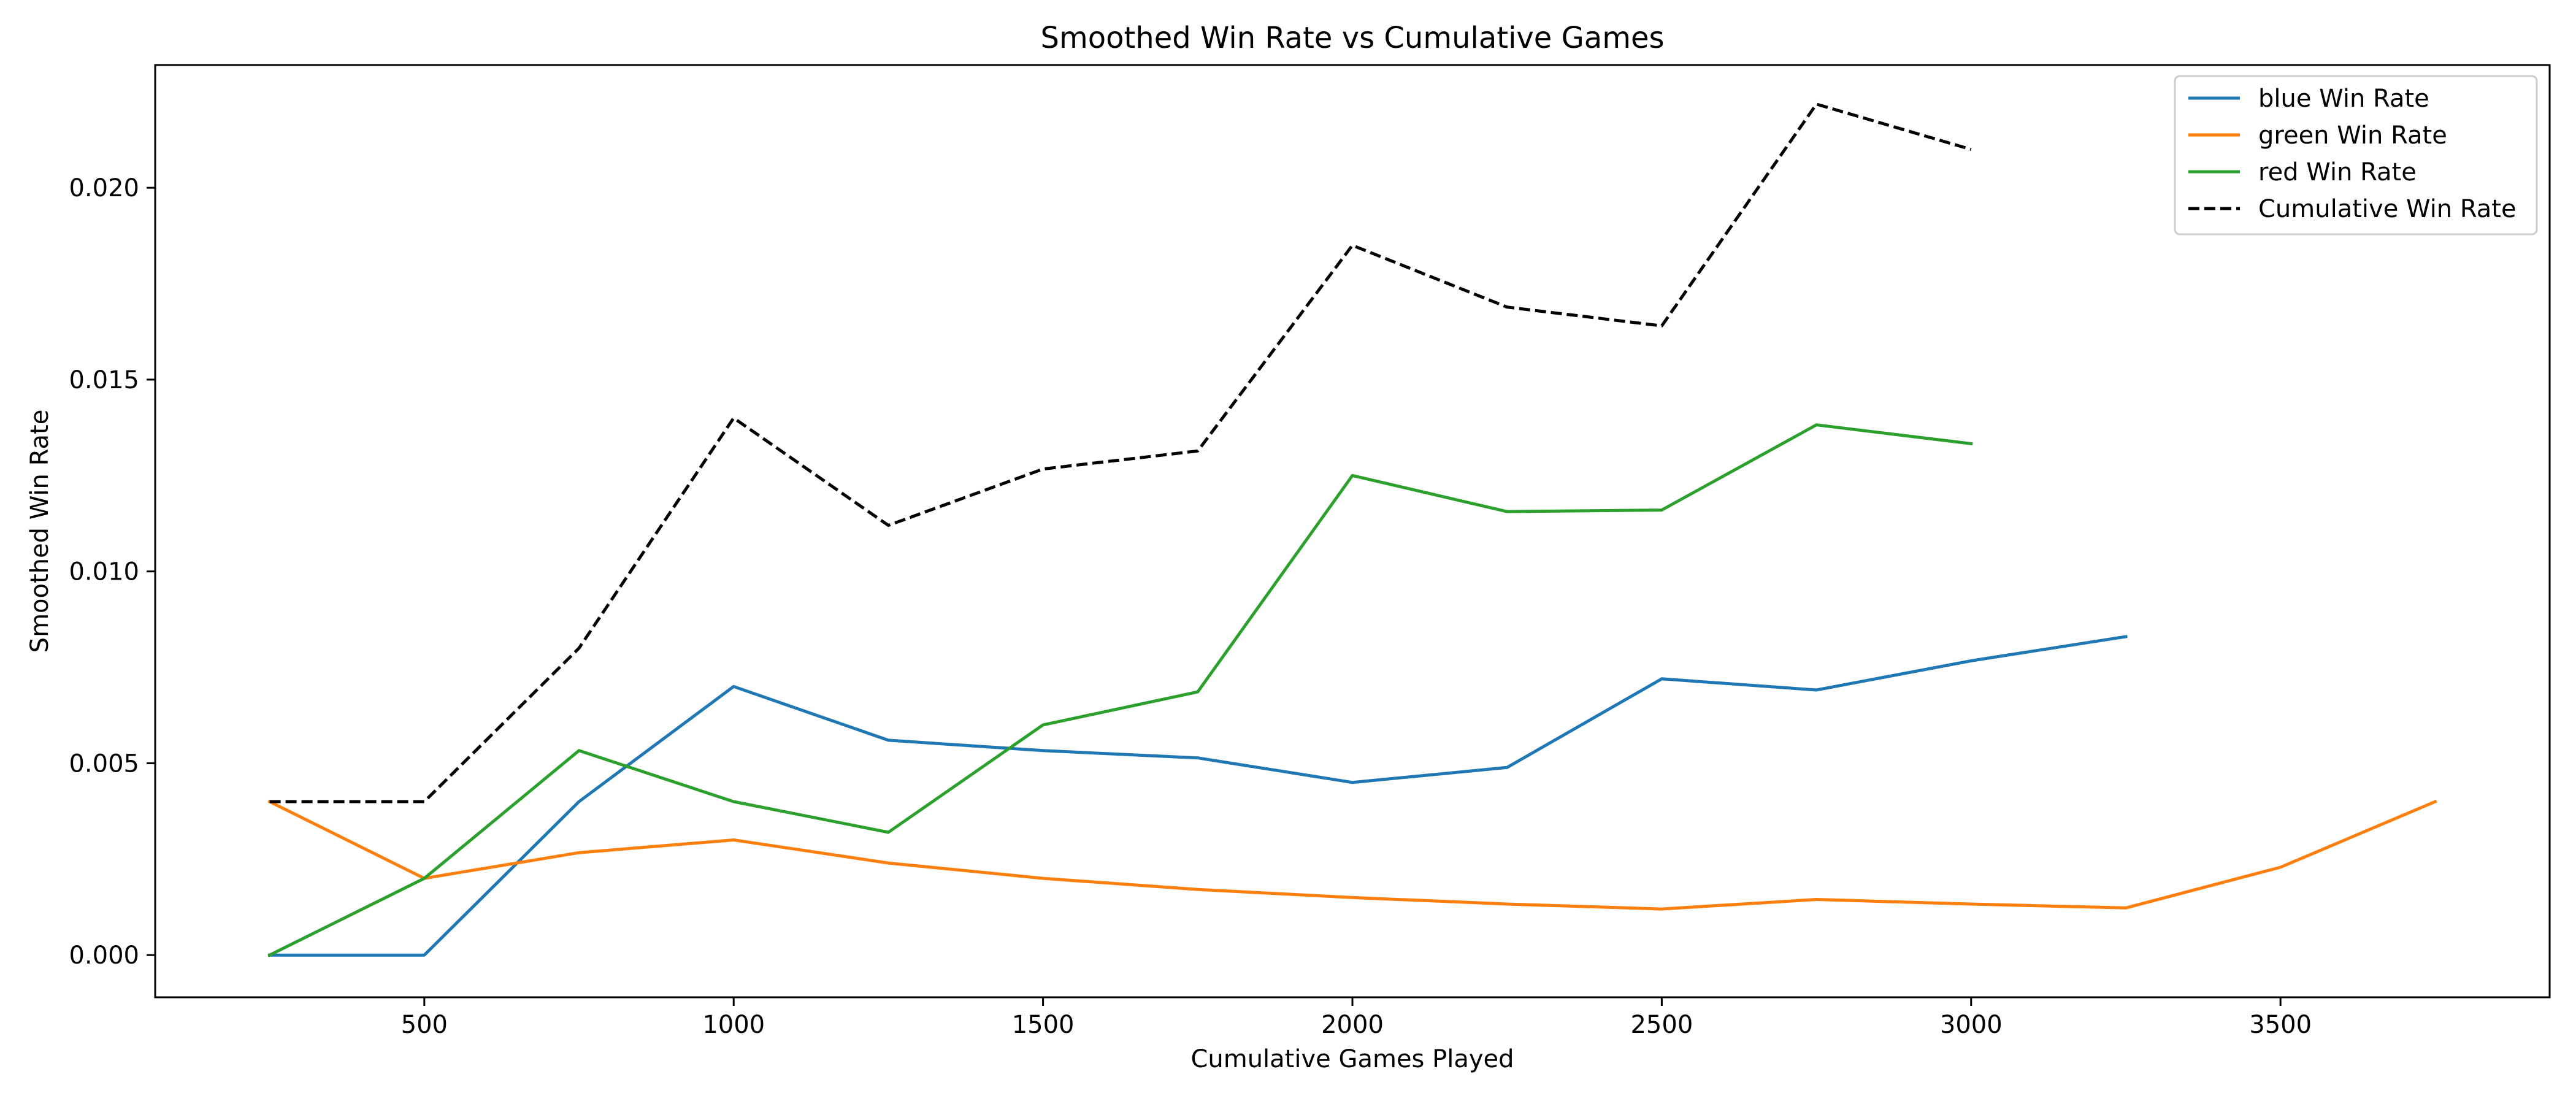 This screenshot has height=1104, width=2576. I want to click on y-tick-label: 0.010, so click(104, 572).